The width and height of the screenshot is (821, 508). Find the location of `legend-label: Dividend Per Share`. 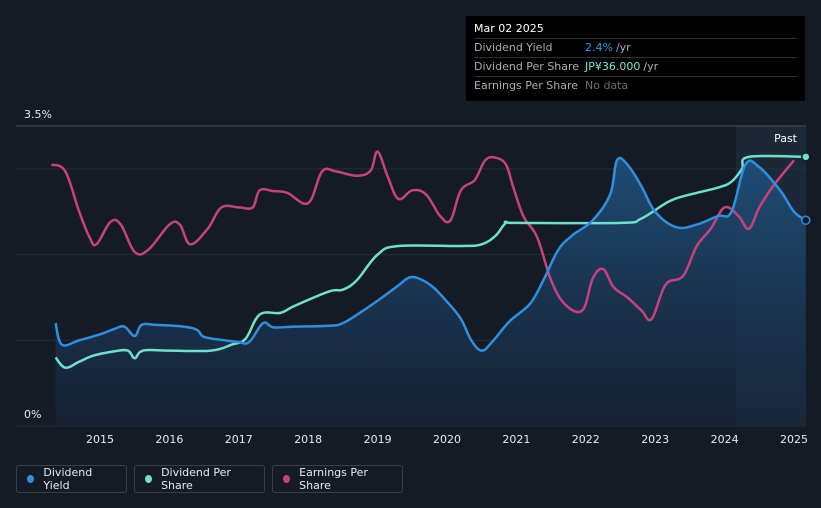

legend-label: Dividend Per Share is located at coordinates (196, 479).